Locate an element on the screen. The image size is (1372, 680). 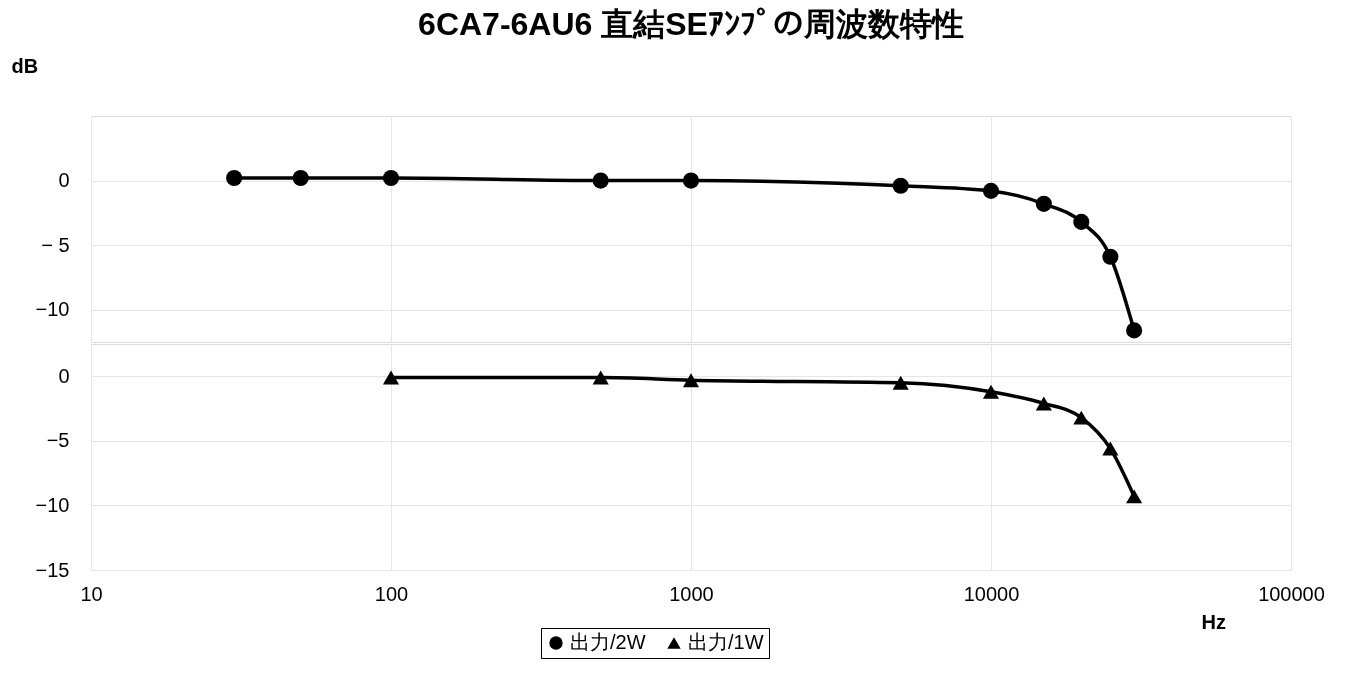
y-axis-title: dB is located at coordinates (25, 65).